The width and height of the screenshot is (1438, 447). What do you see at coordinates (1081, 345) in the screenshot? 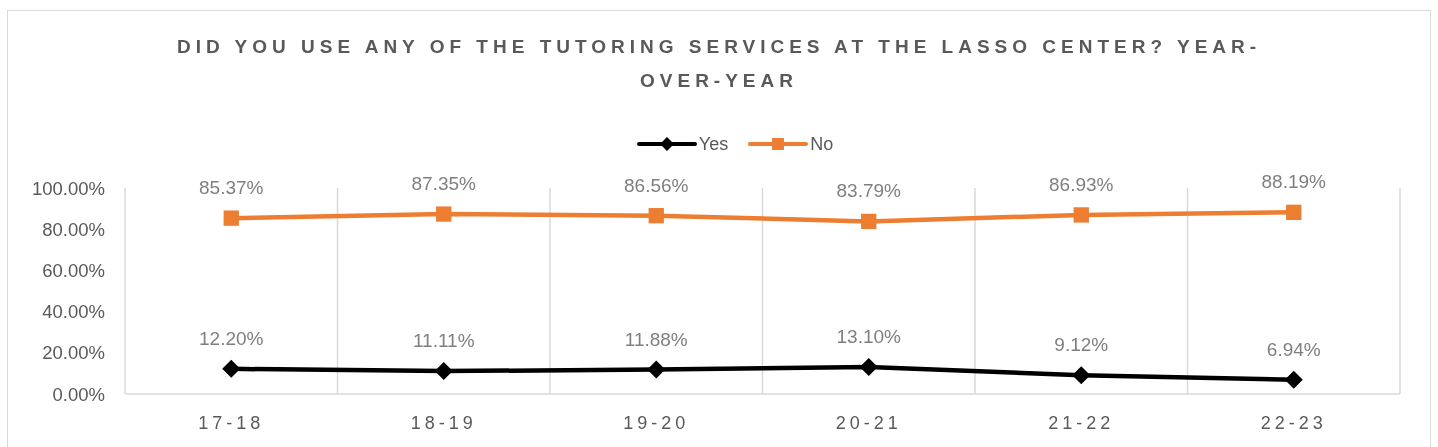
I see `data-label: 9.12%` at bounding box center [1081, 345].